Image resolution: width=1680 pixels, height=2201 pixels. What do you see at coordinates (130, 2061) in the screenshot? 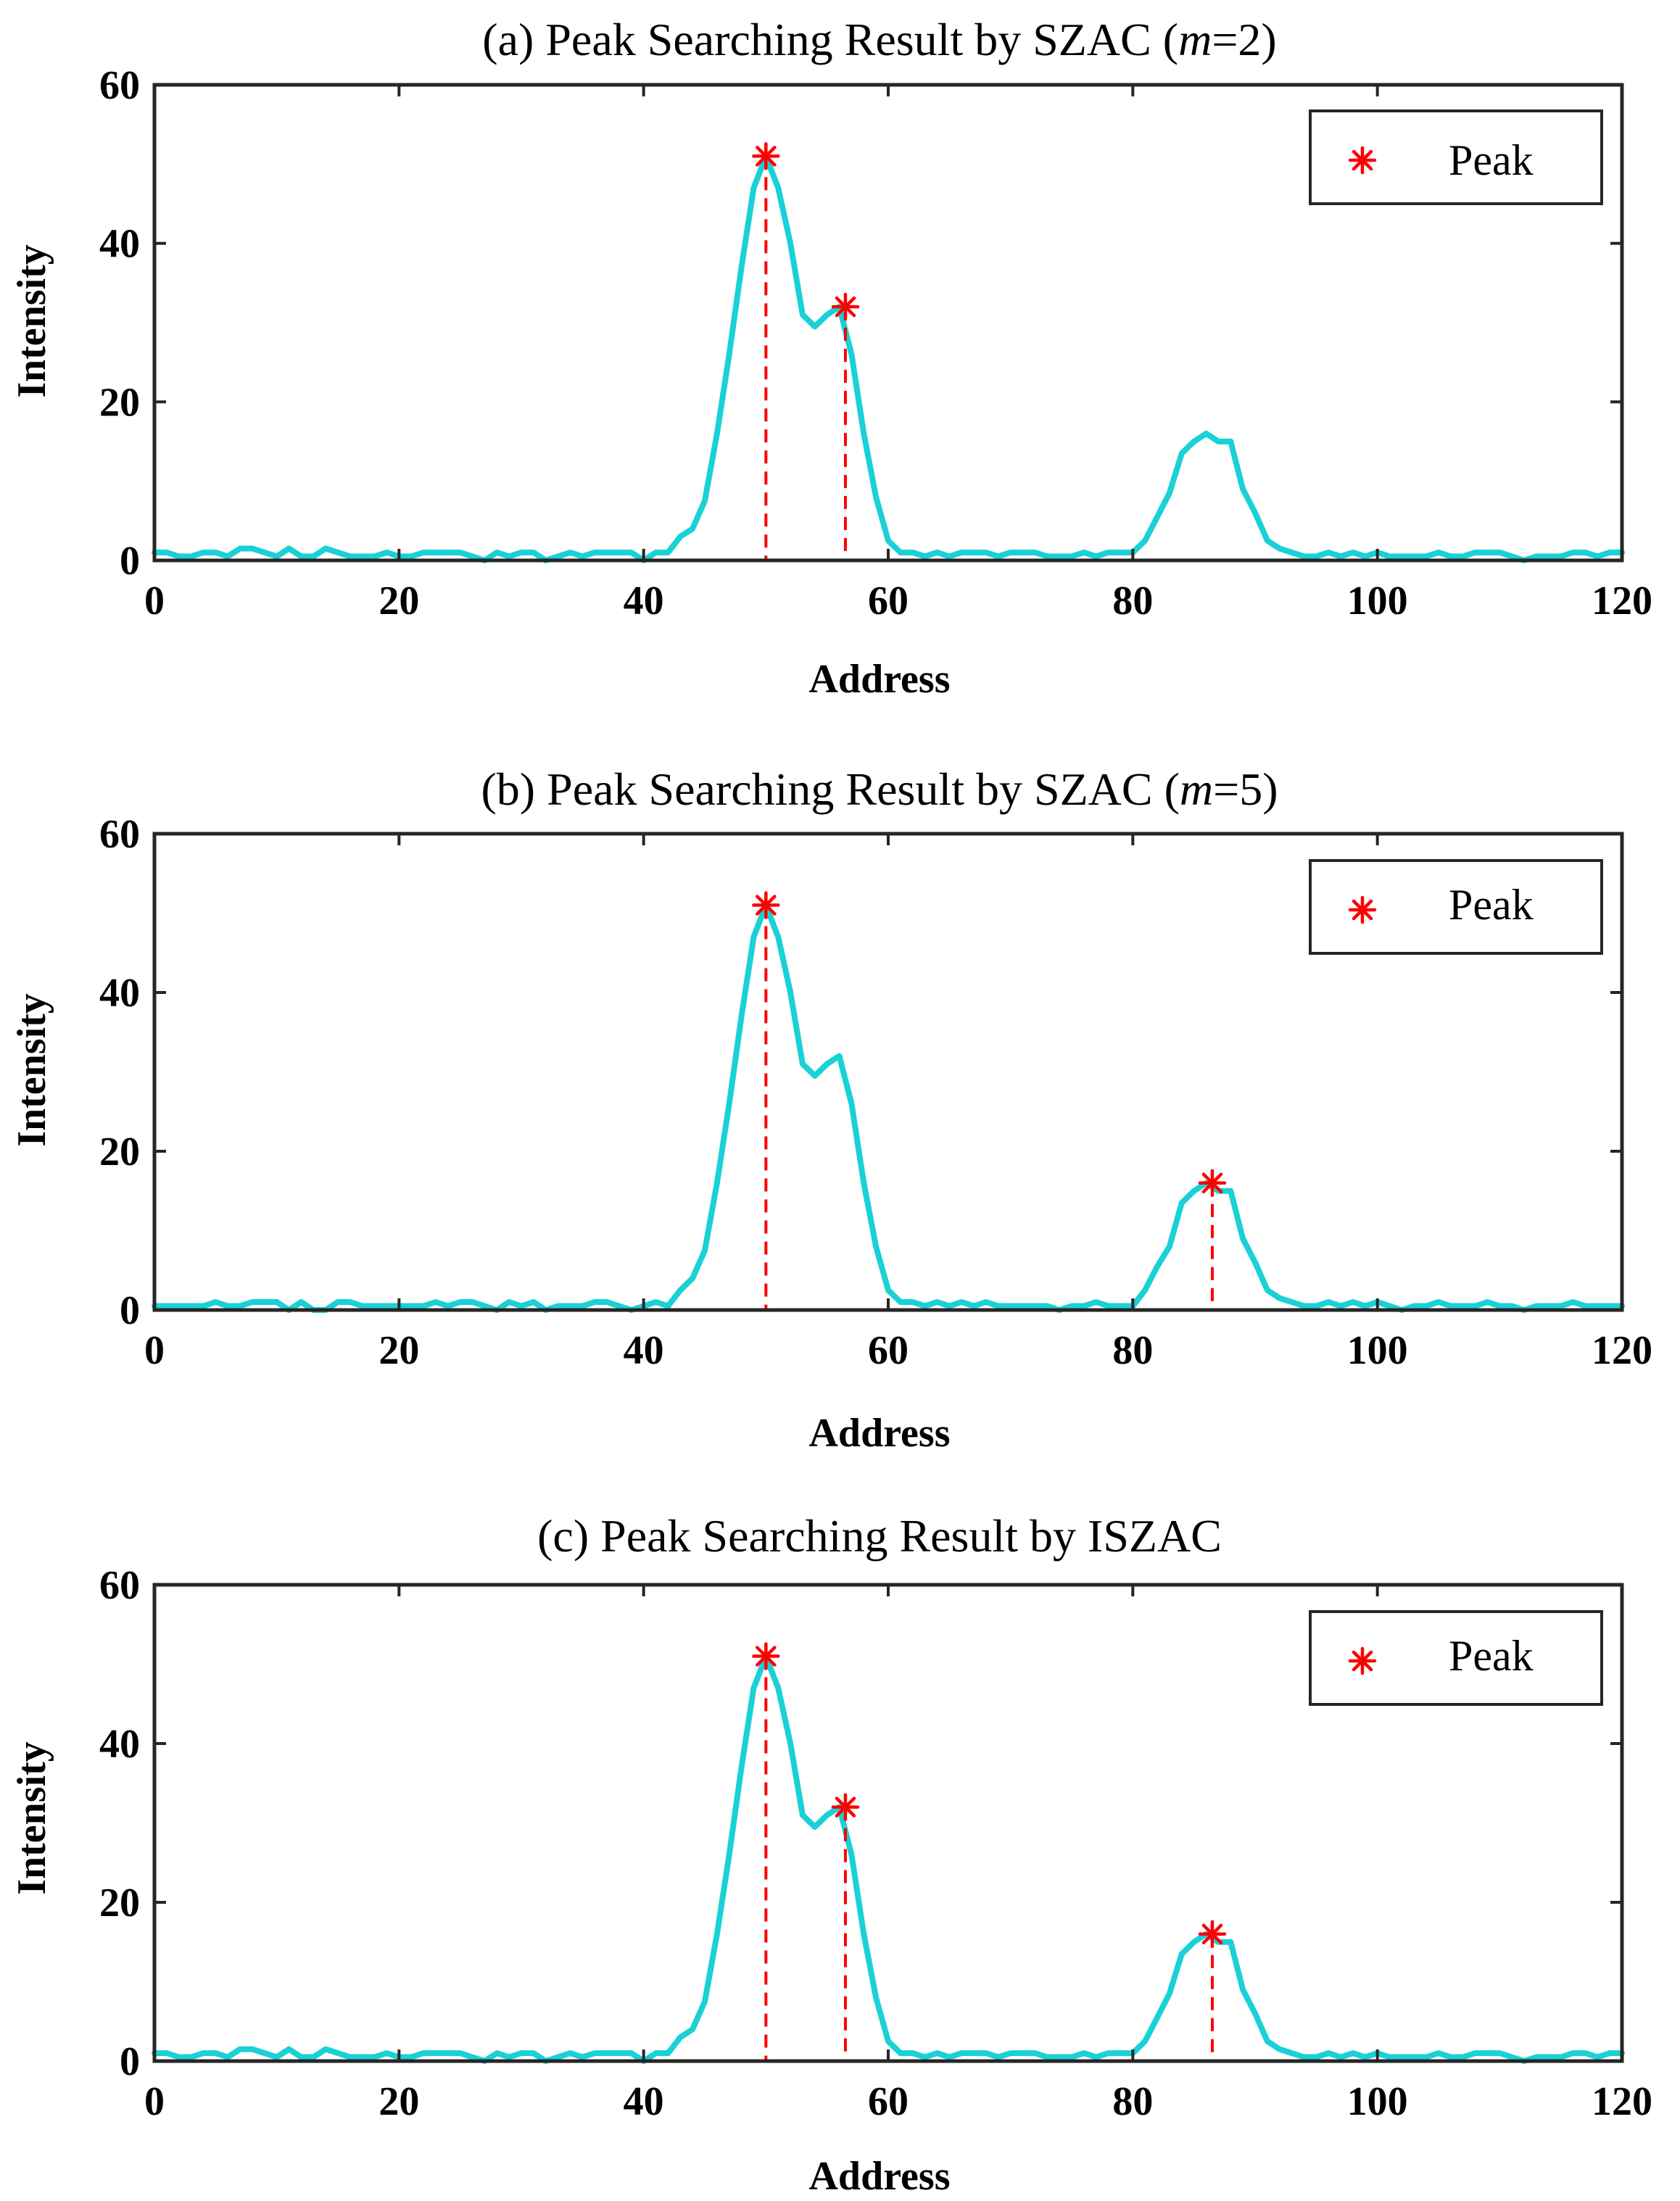
I see `subplot-c-ytick-label: 0` at bounding box center [130, 2061].